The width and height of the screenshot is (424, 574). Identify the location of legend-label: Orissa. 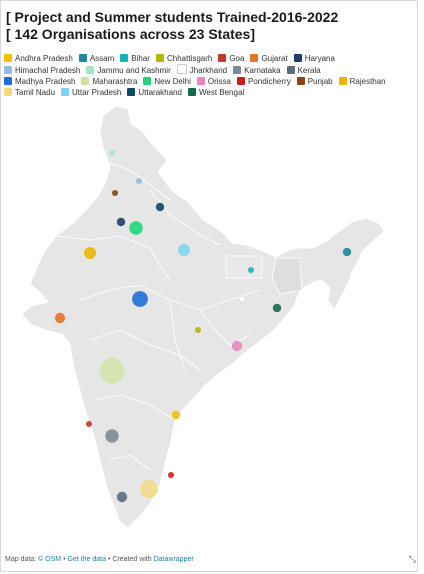
(219, 81).